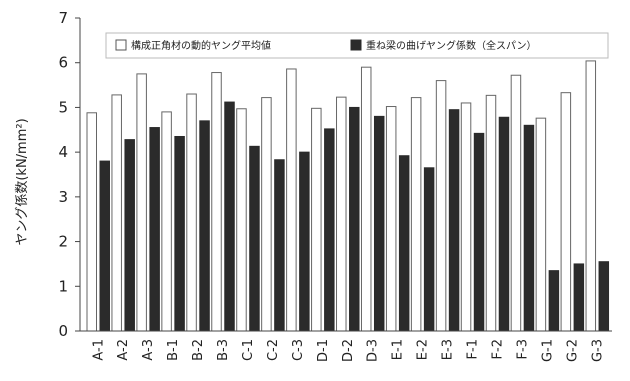 Image resolution: width=630 pixels, height=381 pixels. What do you see at coordinates (63, 331) in the screenshot?
I see `y-tick-label: 0` at bounding box center [63, 331].